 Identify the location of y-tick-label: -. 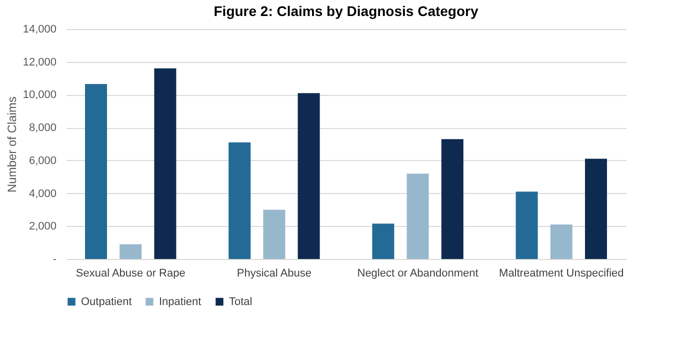
(54, 260).